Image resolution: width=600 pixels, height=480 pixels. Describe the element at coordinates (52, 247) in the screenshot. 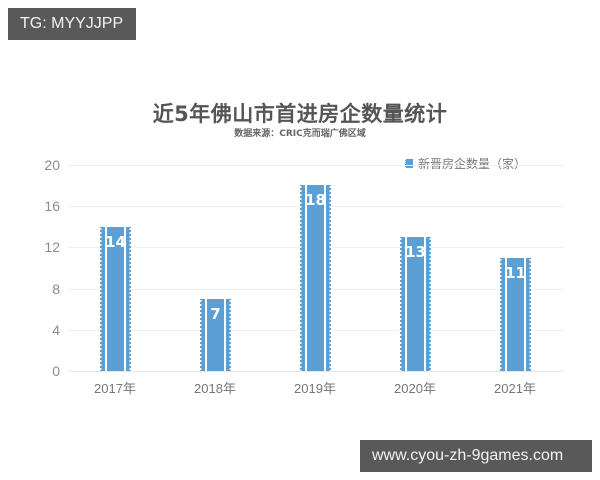

I see `y-tick: 12` at that location.